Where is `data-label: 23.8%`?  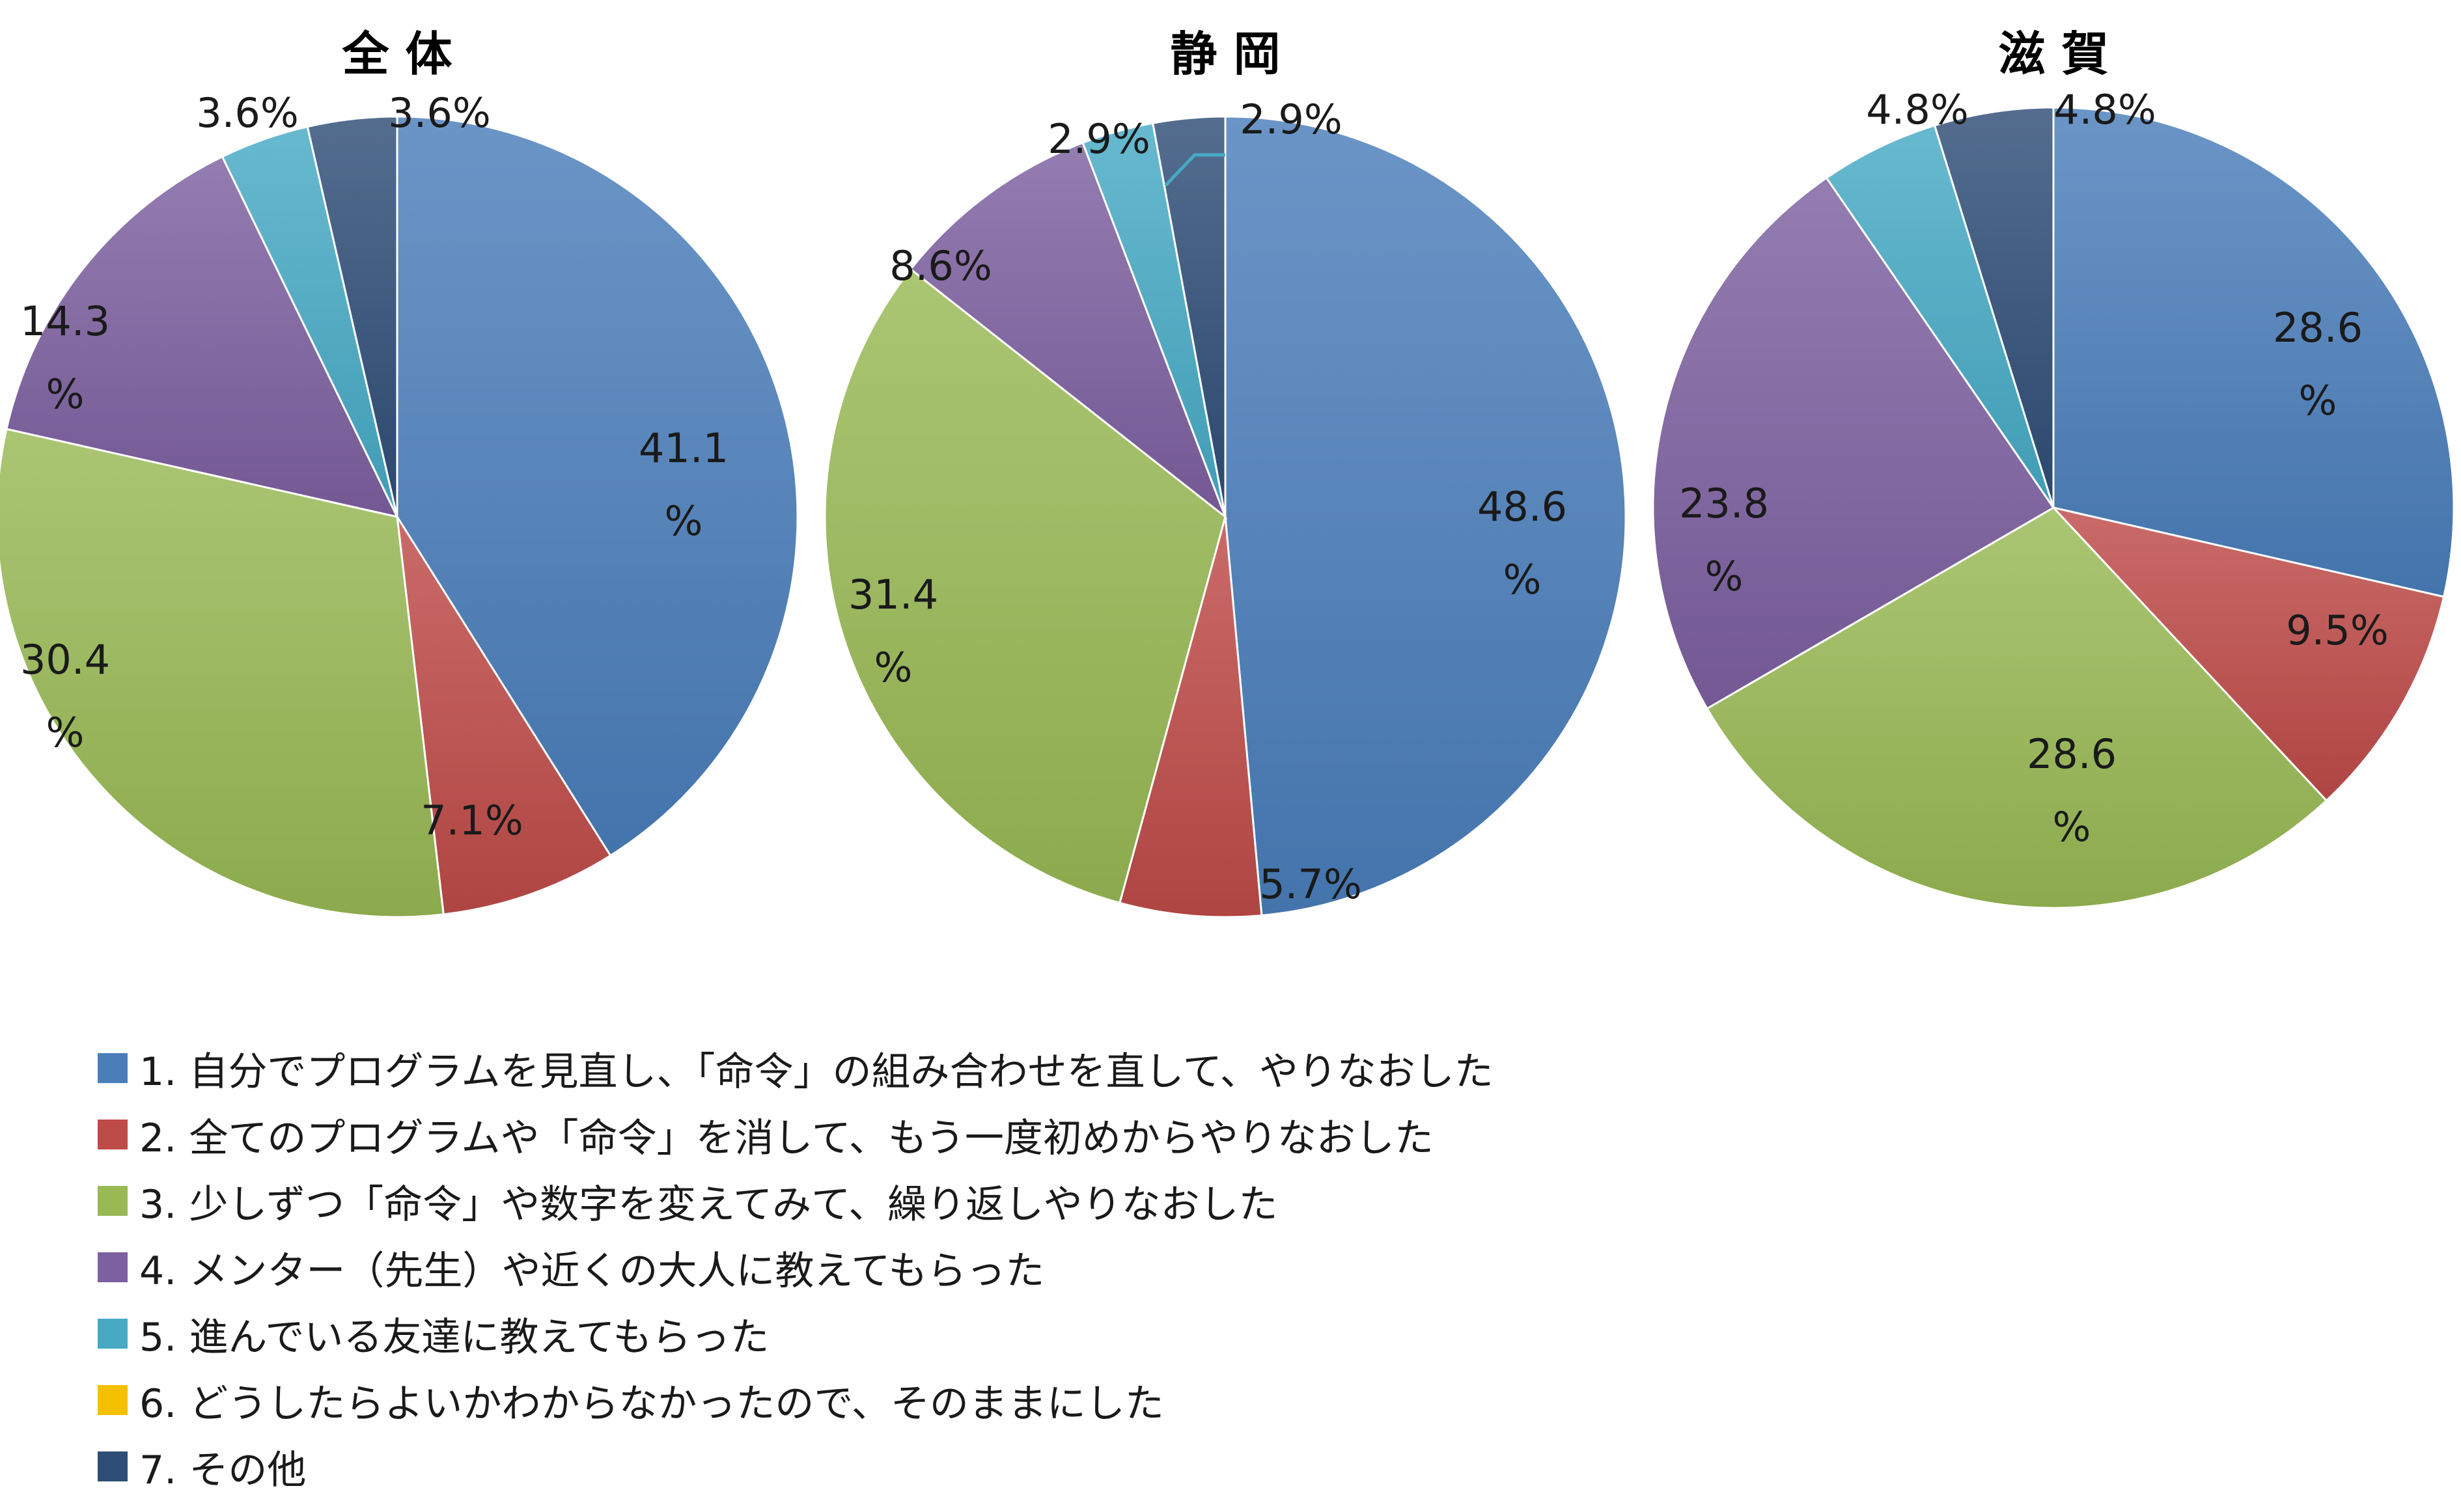
data-label: 23.8% is located at coordinates (1724, 540).